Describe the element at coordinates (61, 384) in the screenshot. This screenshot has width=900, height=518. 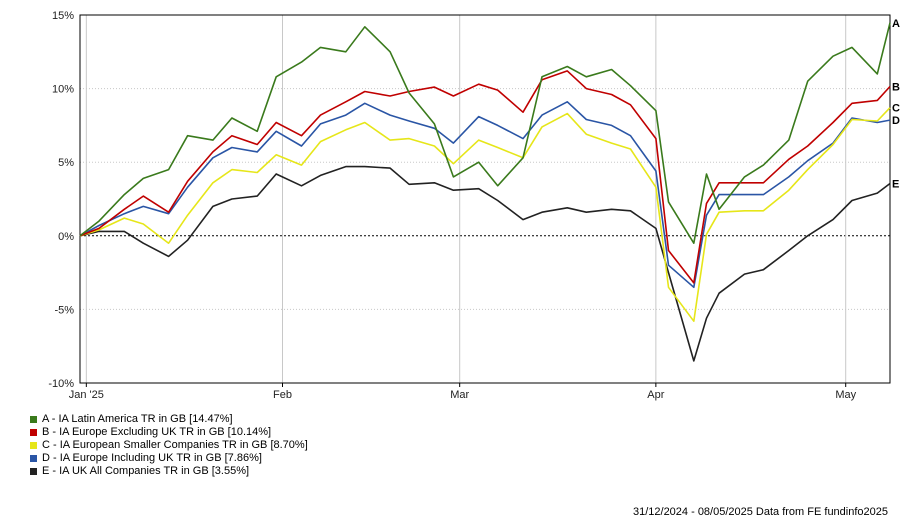
I see `y-tick-label: -10%` at that location.